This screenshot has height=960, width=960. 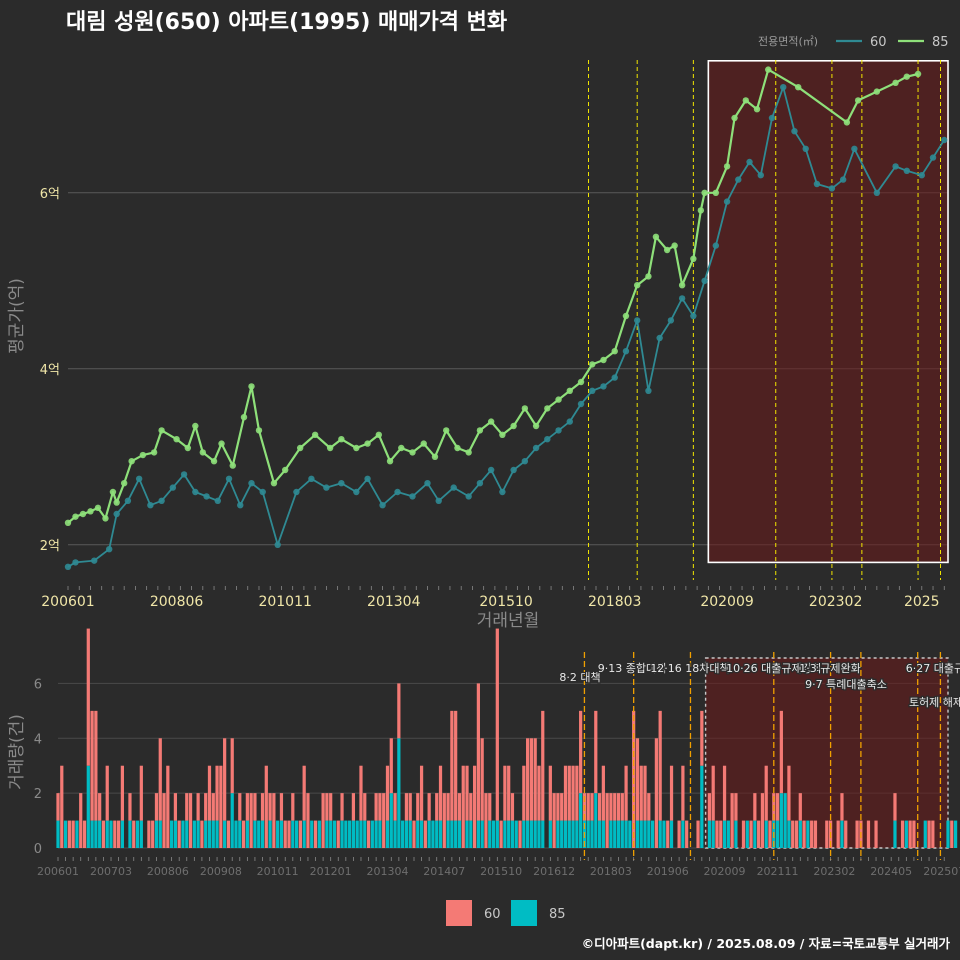 What do you see at coordinates (725, 871) in the screenshot?
I see `volume-x-tick-label: 202009` at bounding box center [725, 871].